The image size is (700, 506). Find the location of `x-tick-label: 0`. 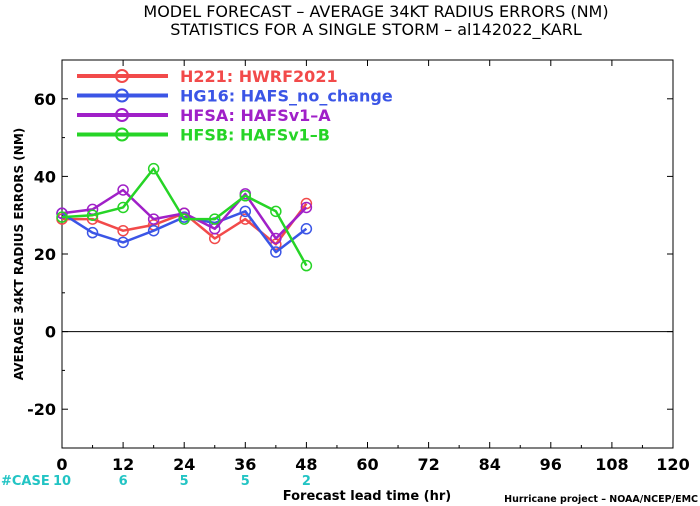

x-tick-label: 0 is located at coordinates (61, 464).